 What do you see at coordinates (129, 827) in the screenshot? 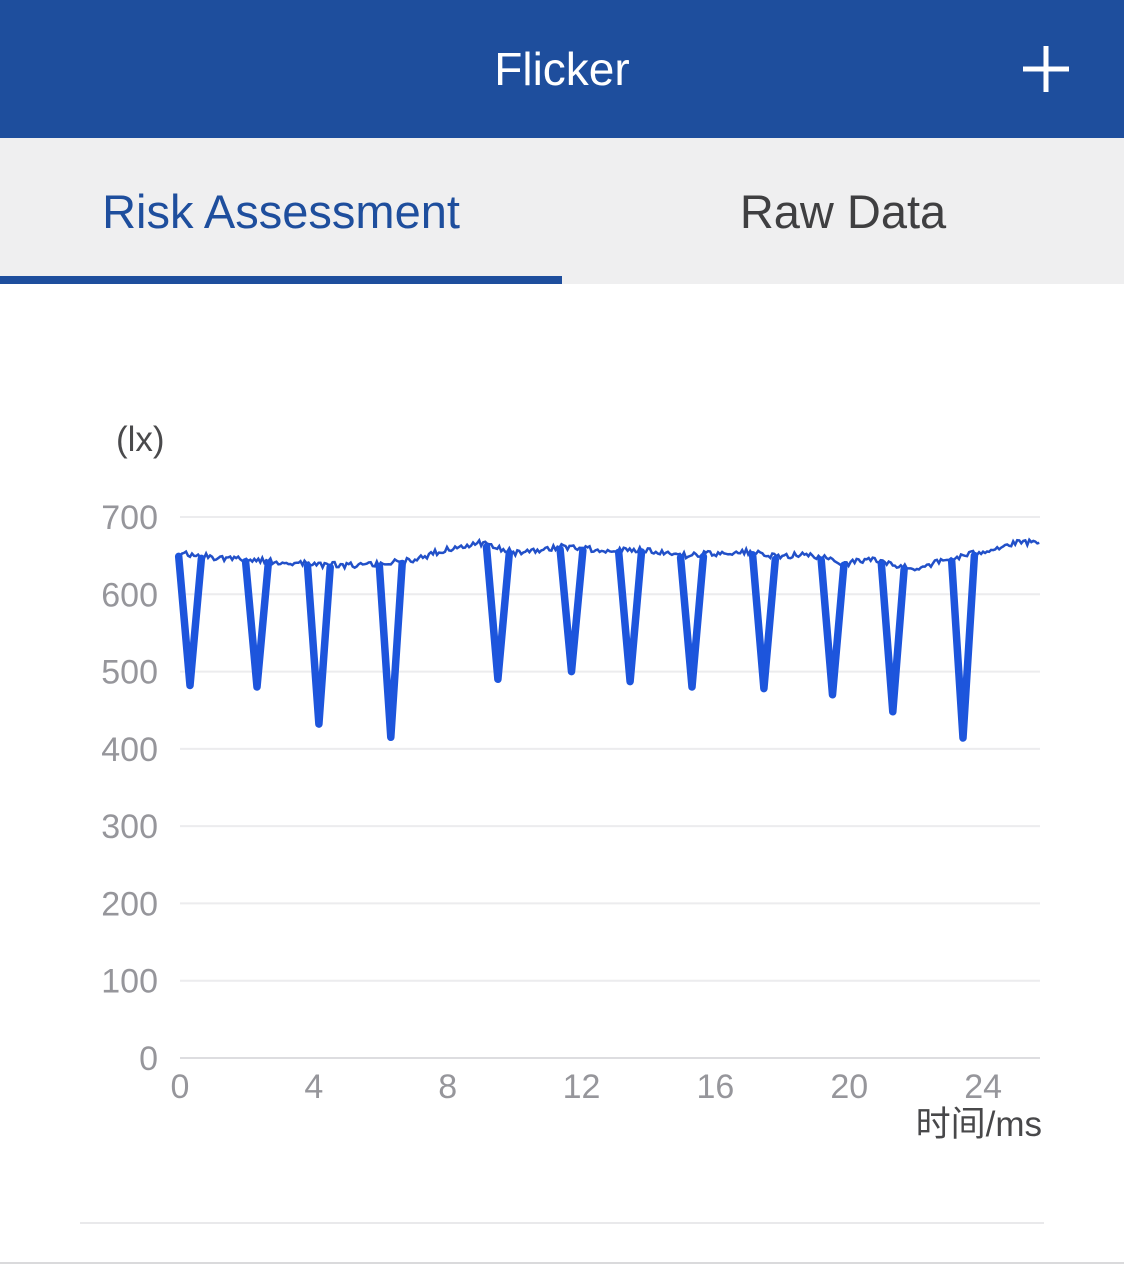
I see `svg-text: 300` at bounding box center [129, 827].